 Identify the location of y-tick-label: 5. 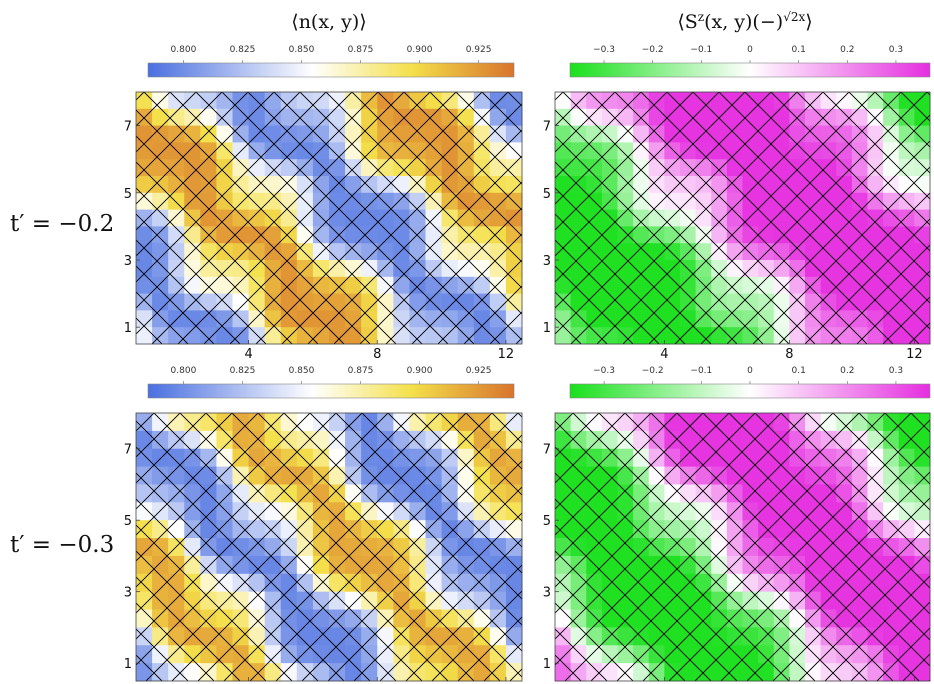
(128, 194).